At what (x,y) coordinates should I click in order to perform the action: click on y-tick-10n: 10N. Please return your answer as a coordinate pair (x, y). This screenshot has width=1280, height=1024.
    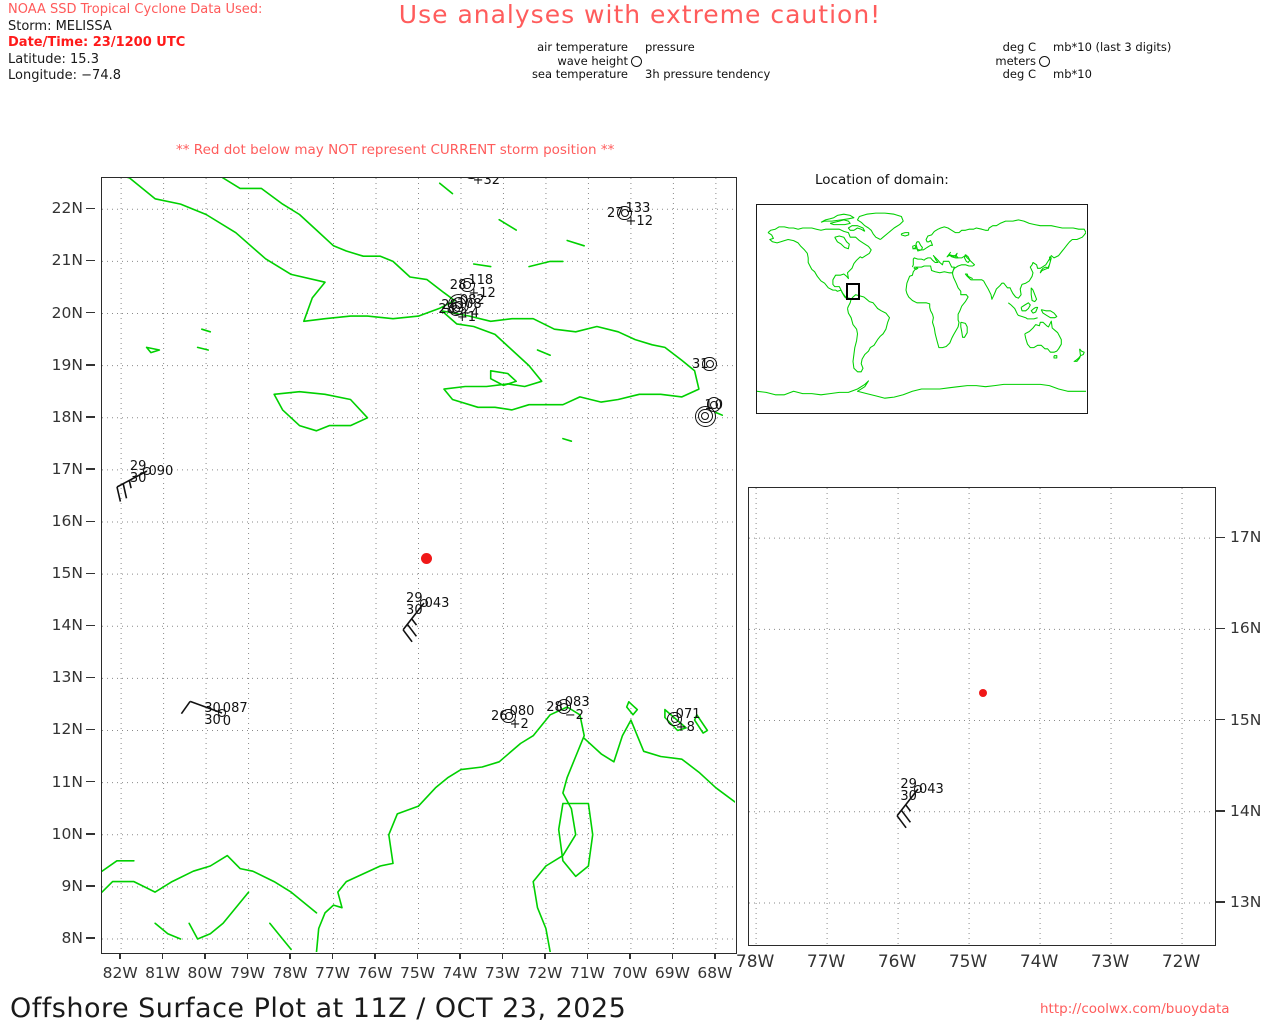
    Looking at the image, I should click on (67, 833).